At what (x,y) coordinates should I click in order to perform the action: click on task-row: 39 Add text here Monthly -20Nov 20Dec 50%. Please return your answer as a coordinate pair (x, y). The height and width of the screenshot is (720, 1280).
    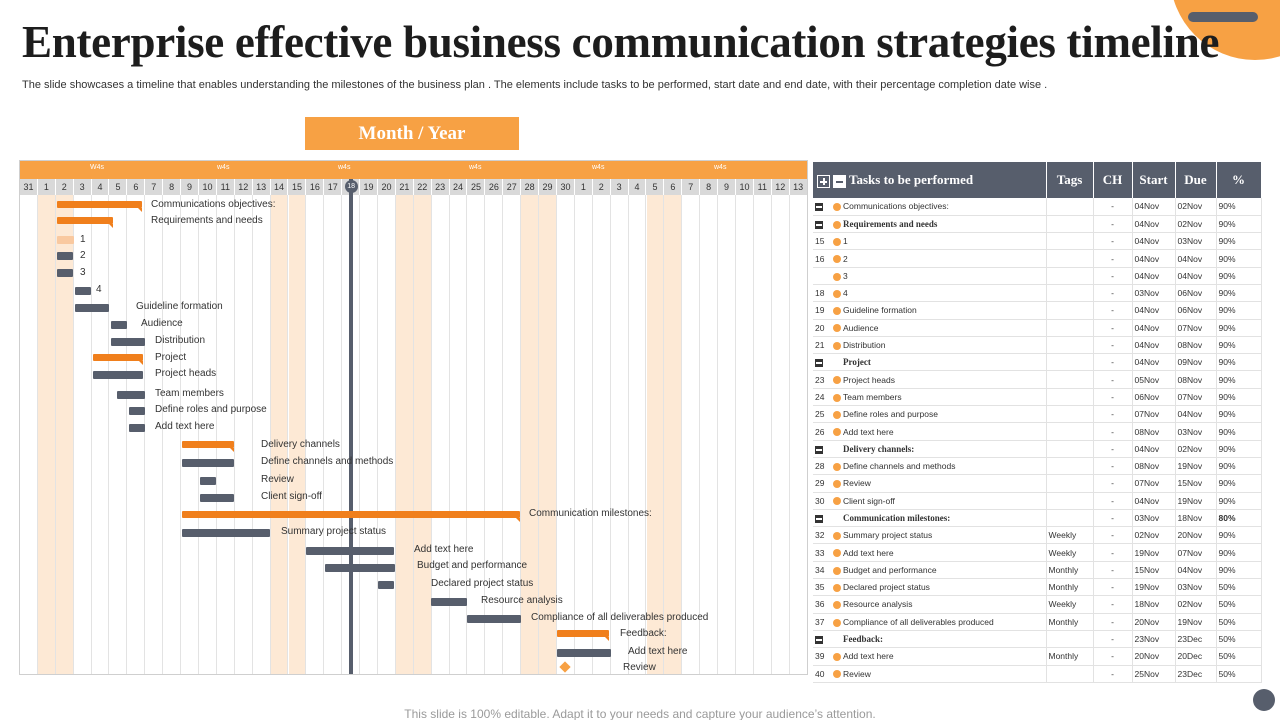
    Looking at the image, I should click on (1037, 656).